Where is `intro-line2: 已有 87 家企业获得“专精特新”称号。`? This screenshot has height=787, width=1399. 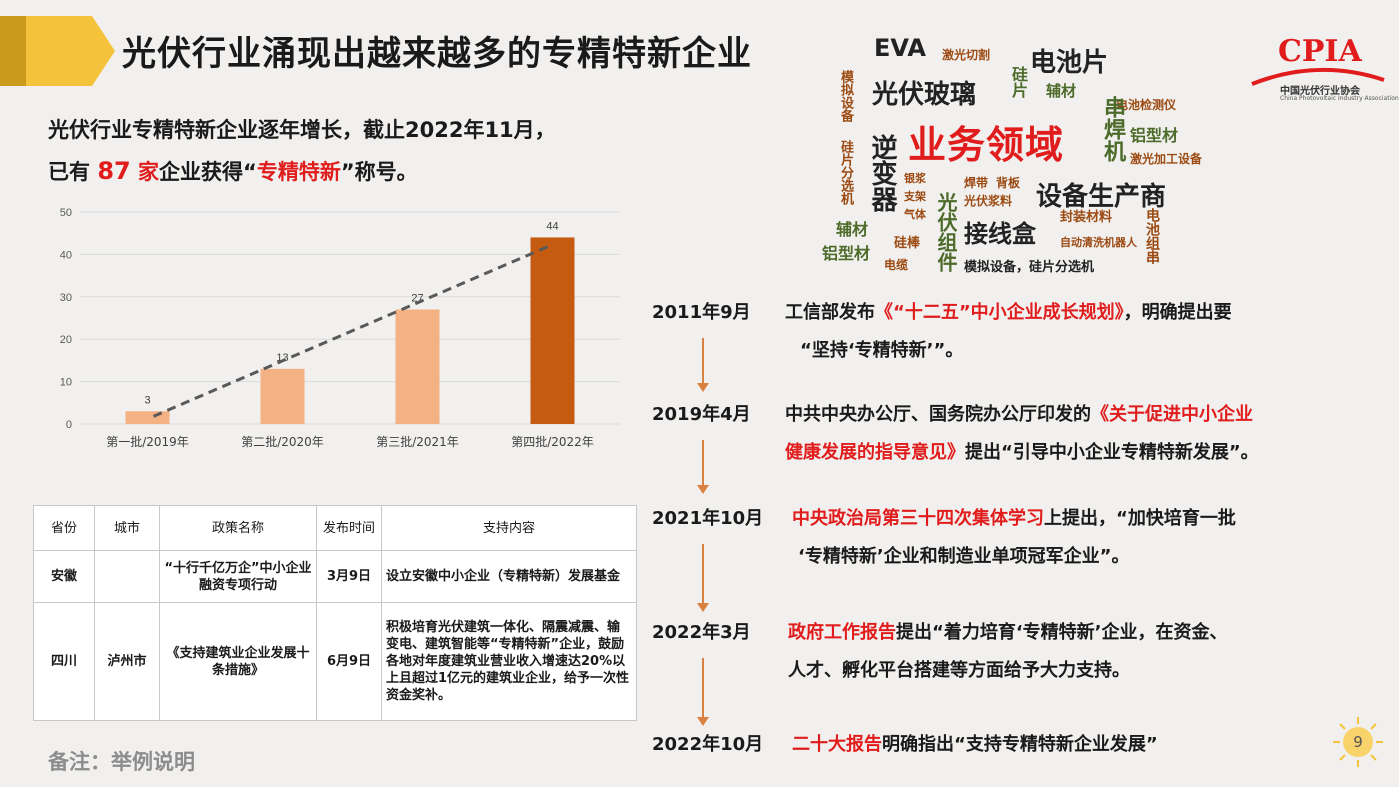 intro-line2: 已有 87 家企业获得“专精特新”称号。 is located at coordinates (233, 171).